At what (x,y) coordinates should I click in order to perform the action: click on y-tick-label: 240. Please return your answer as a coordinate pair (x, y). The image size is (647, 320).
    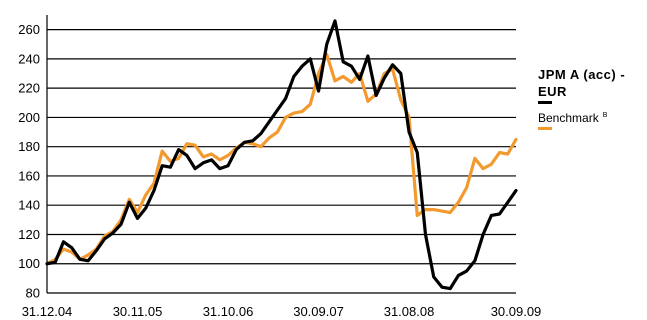
    Looking at the image, I should click on (29, 58).